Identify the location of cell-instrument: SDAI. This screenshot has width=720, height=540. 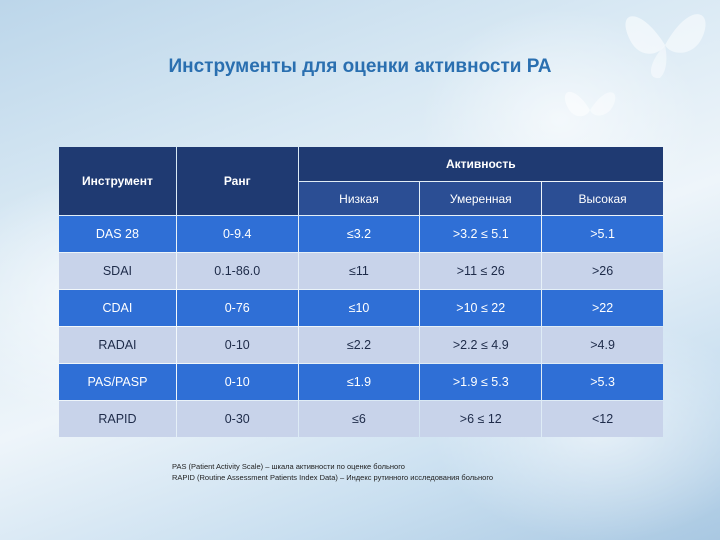
(117, 271).